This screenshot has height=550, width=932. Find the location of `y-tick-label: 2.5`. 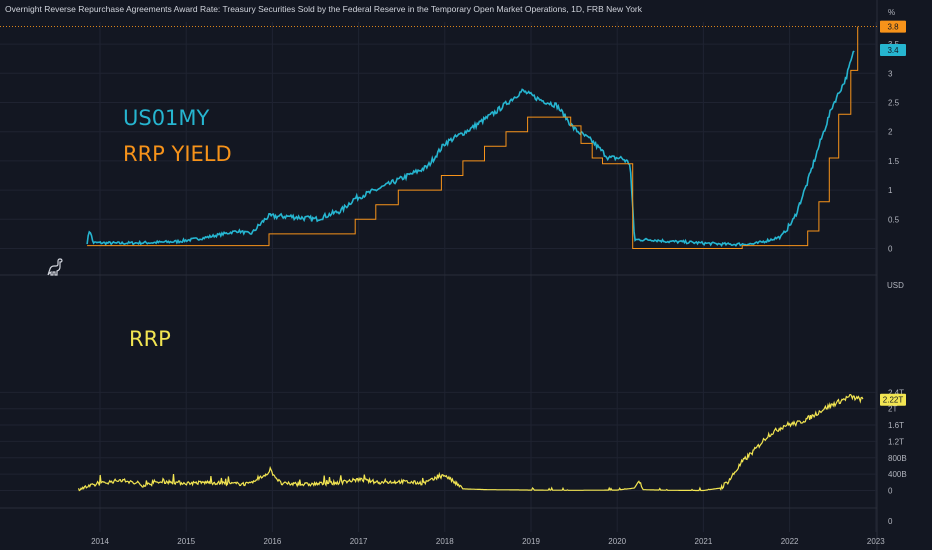

y-tick-label: 2.5 is located at coordinates (894, 103).